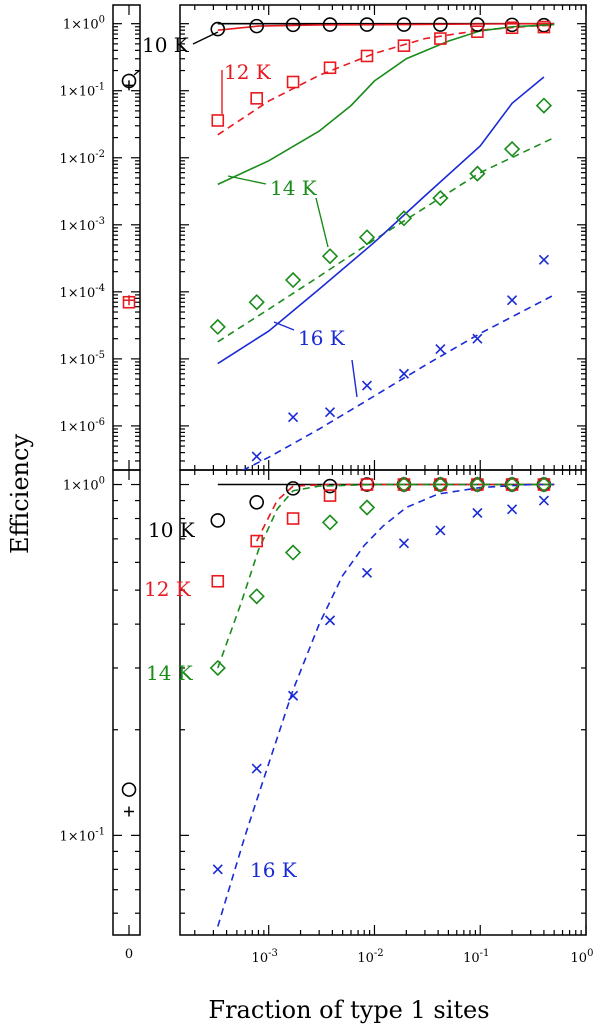 This screenshot has width=600, height=1028. Describe the element at coordinates (405, 512) in the screenshot. I see `bottom-12k-dashed-line` at that location.